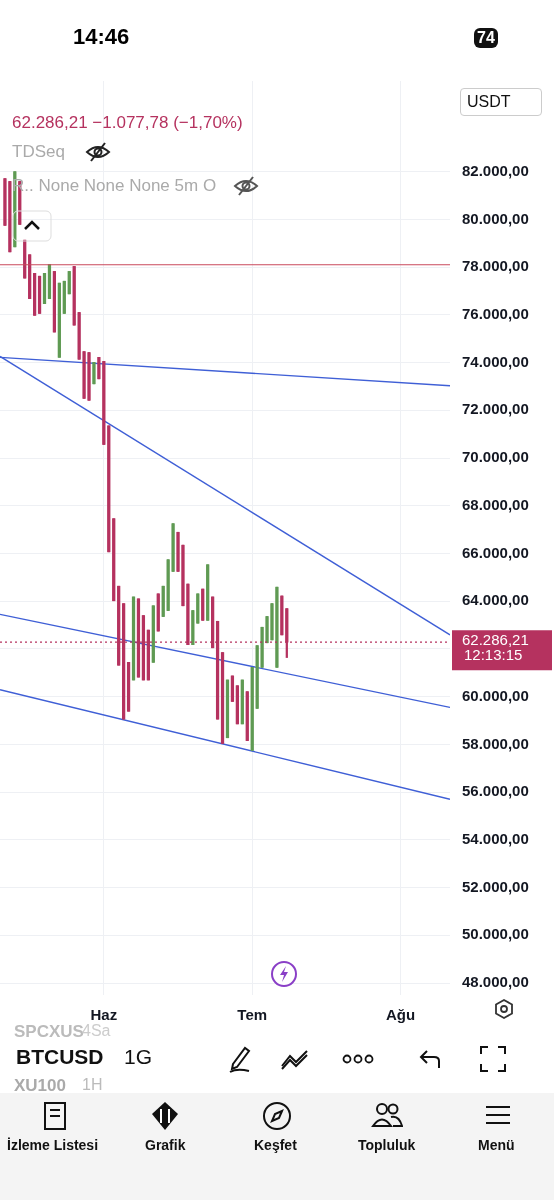 Image resolution: width=554 pixels, height=1200 pixels. I want to click on text: SPCXUS, so click(49, 1032).